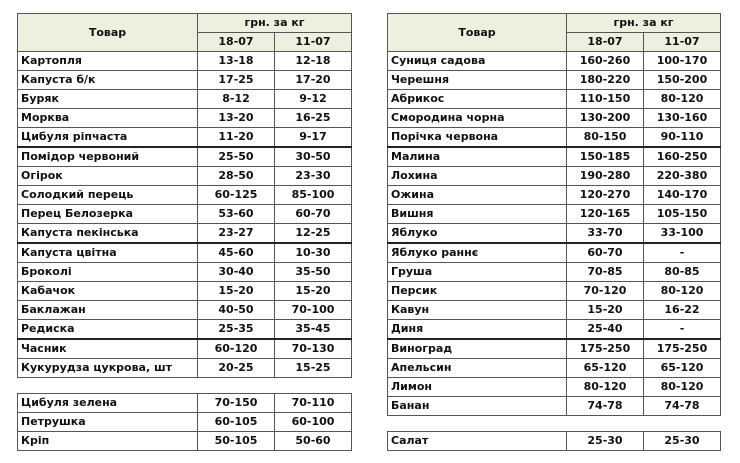 Image resolution: width=740 pixels, height=463 pixels. I want to click on price-date1: 60-105, so click(236, 422).